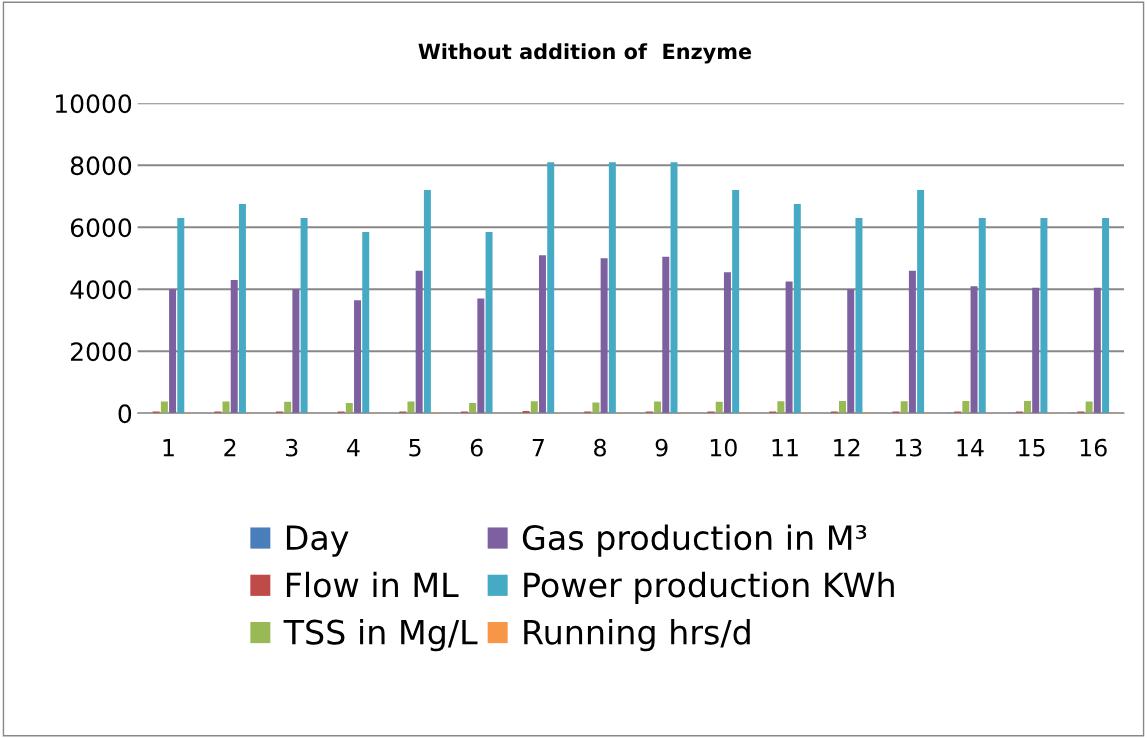 This screenshot has width=1147, height=738. I want to click on x-tick-label: 14, so click(970, 448).